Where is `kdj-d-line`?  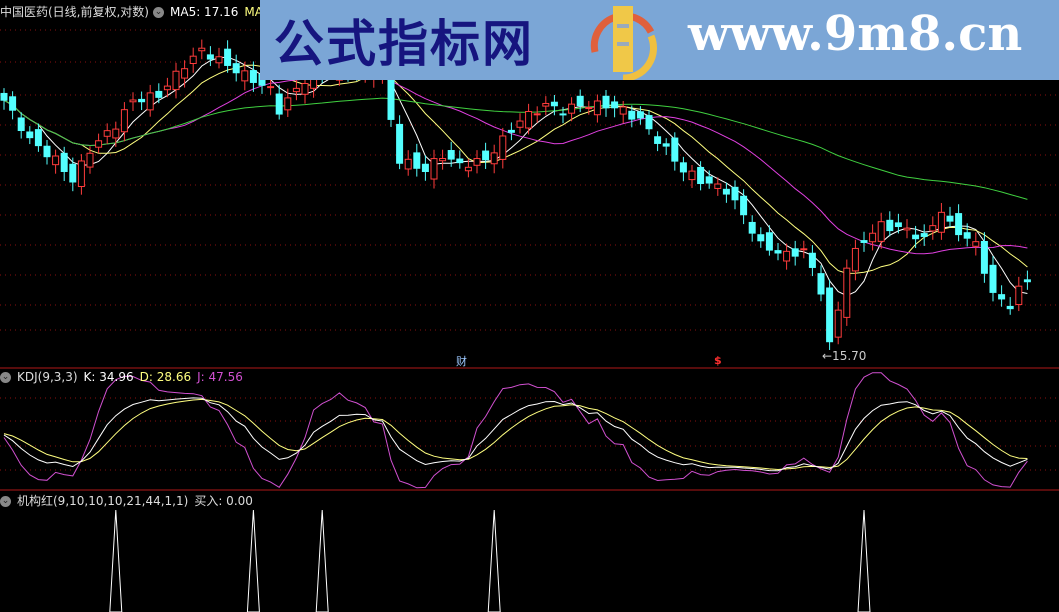 kdj-d-line is located at coordinates (515, 434).